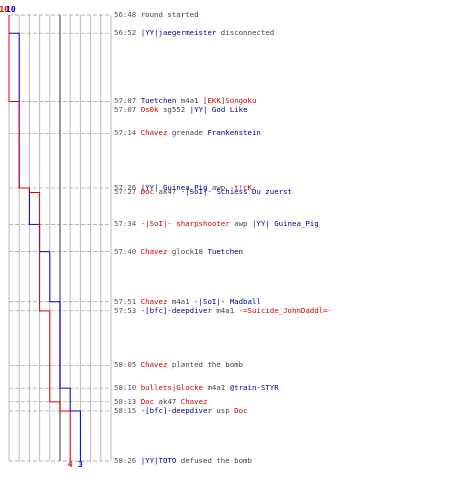 Image resolution: width=450 pixels, height=500 pixels. I want to click on event-row: 58:13 Doc ak47 Chavez, so click(160, 401).